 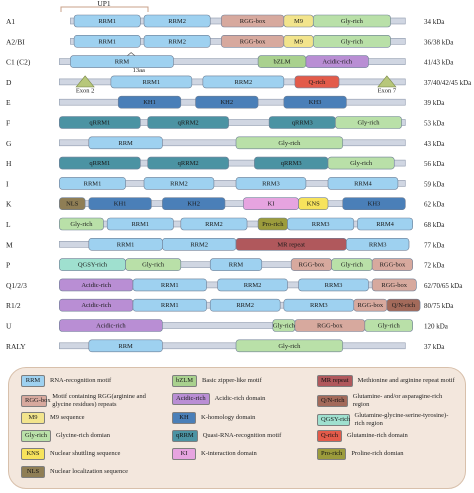 What do you see at coordinates (9, 244) in the screenshot?
I see `protein-name: M` at bounding box center [9, 244].